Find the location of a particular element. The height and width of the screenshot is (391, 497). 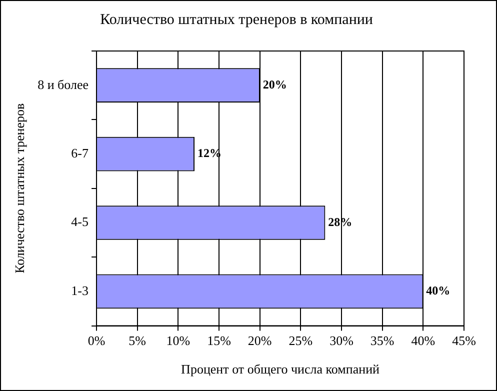

x-tick-label: 20% is located at coordinates (260, 340).